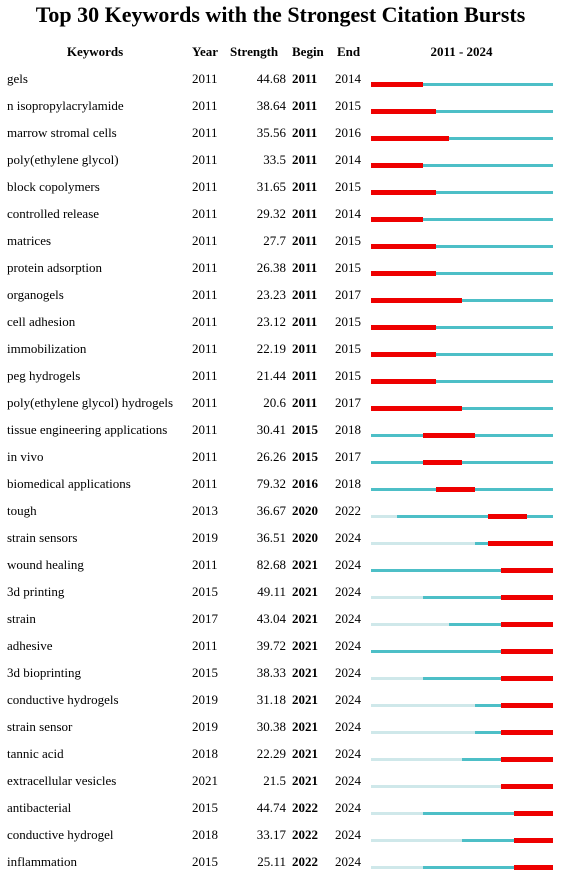  I want to click on table-row: in vivo 2011 26.26 2015 2017, so click(280, 455).